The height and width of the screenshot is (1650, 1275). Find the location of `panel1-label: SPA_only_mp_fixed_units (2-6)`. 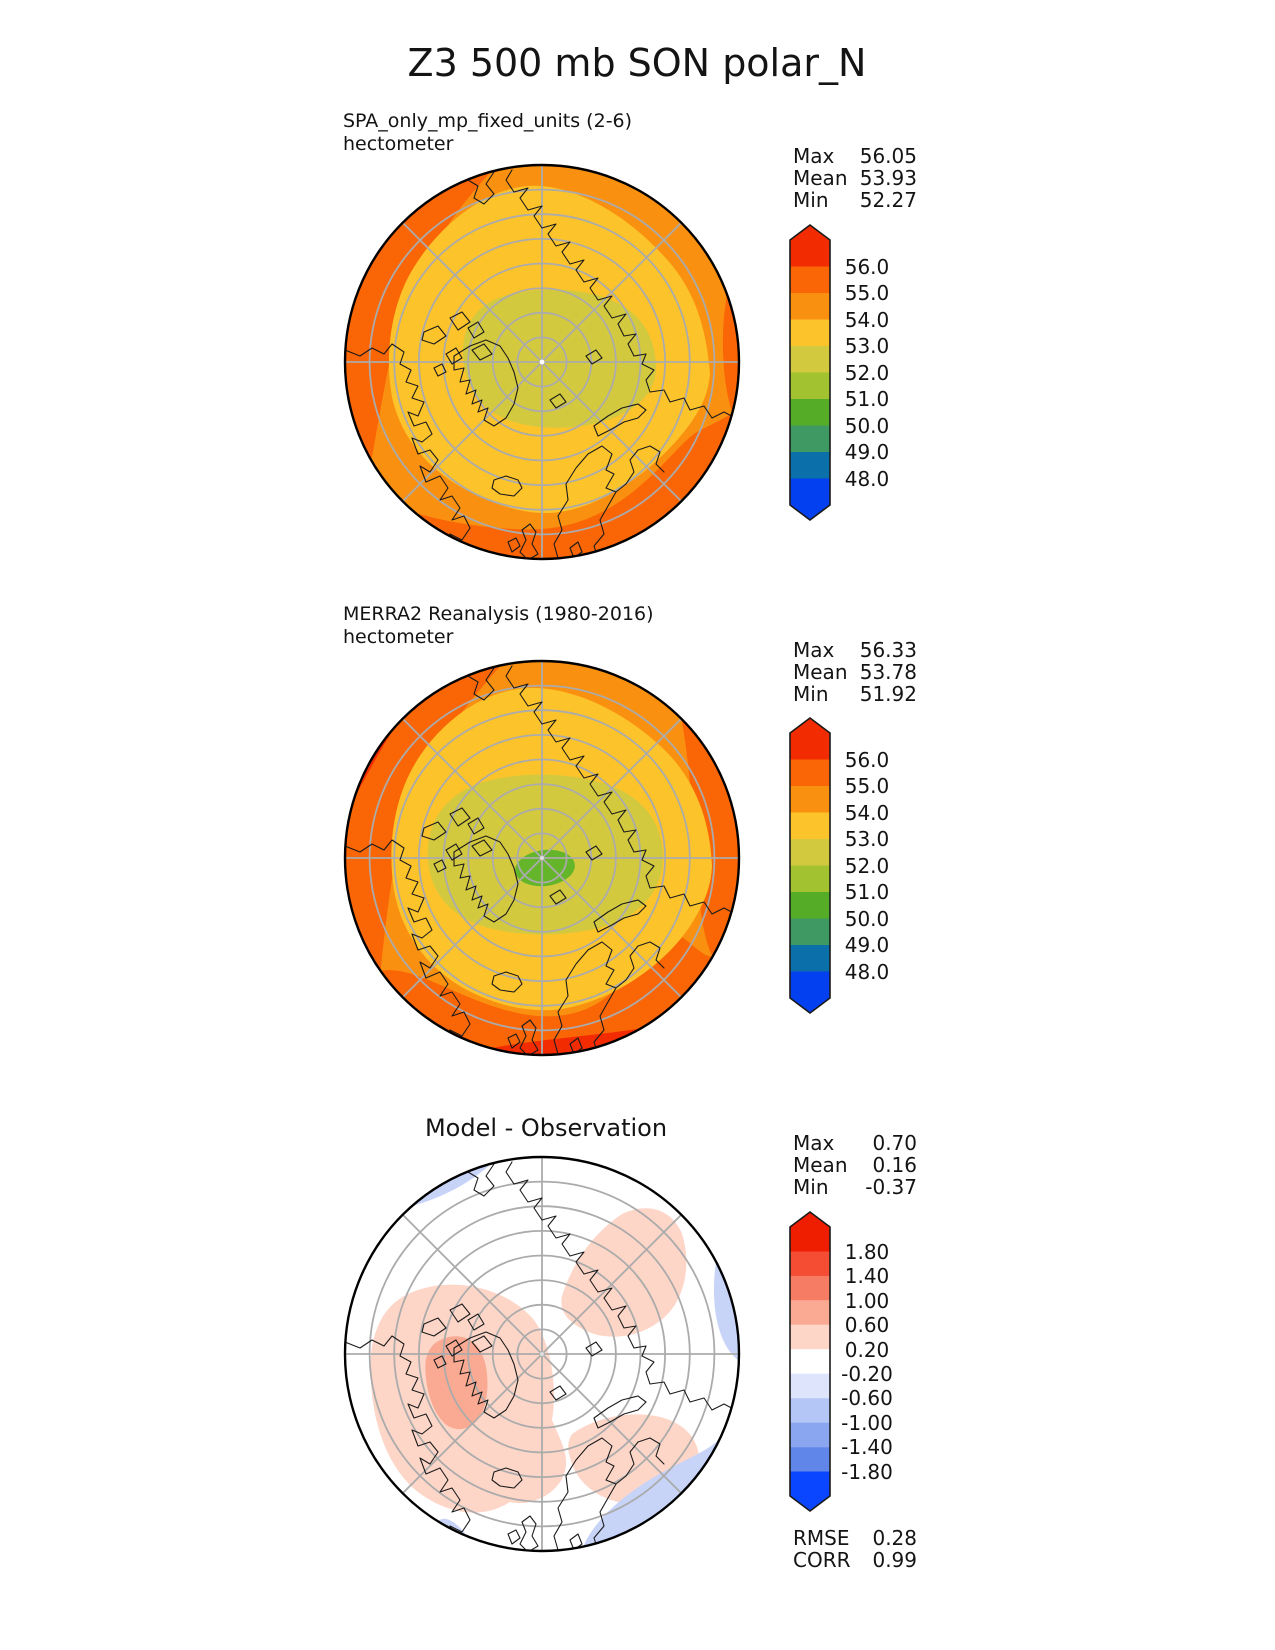

panel1-label: SPA_only_mp_fixed_units (2-6) is located at coordinates (488, 121).